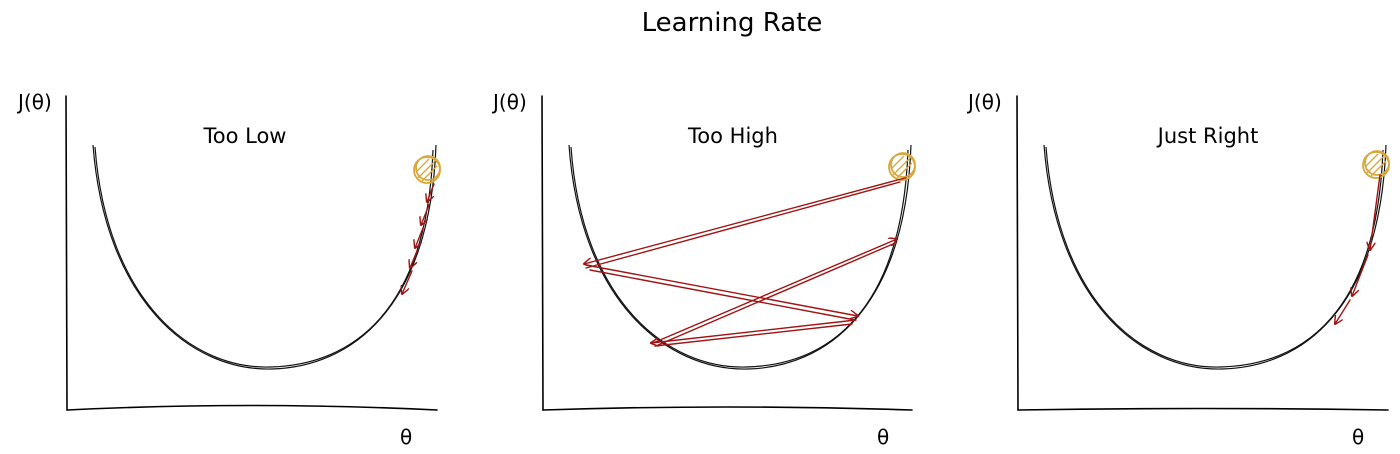  What do you see at coordinates (1207, 136) in the screenshot?
I see `panel-label-just-right: Just Right` at bounding box center [1207, 136].